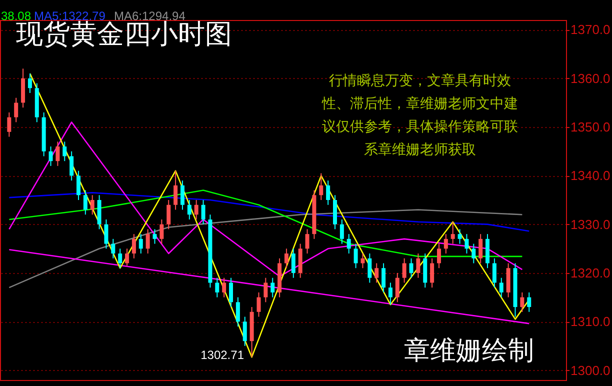 The height and width of the screenshot is (386, 612). Describe the element at coordinates (590, 176) in the screenshot. I see `y-tick-label: 1340.0` at that location.